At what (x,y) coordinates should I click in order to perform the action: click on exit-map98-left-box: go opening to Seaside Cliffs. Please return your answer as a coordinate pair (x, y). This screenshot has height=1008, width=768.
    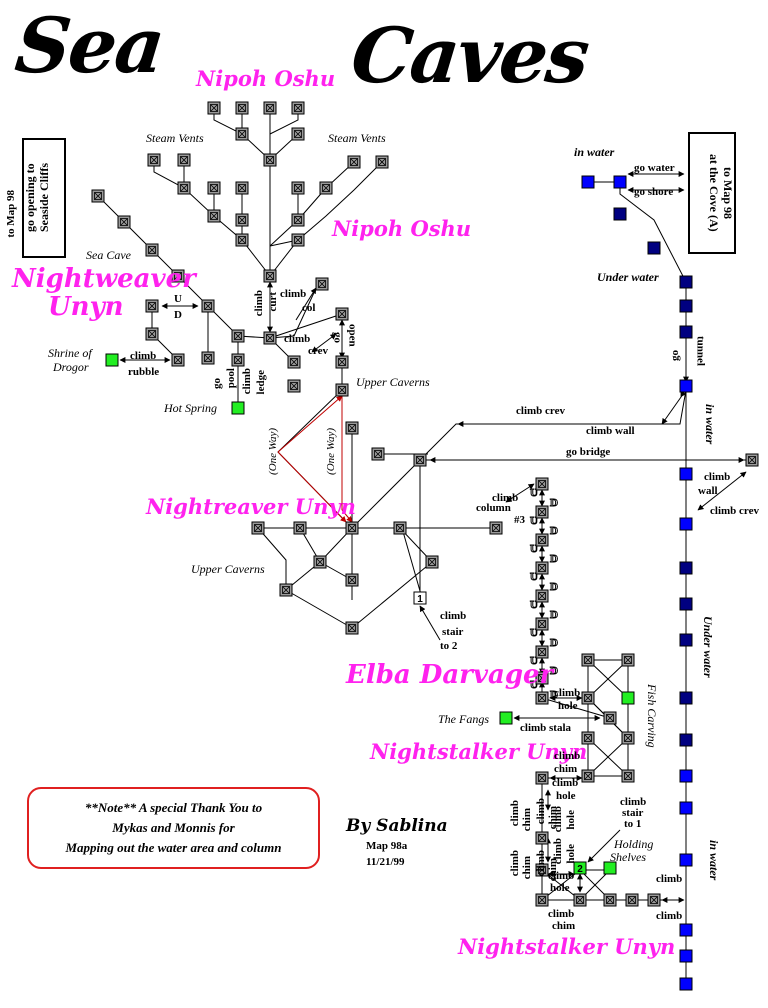
    Looking at the image, I should click on (44, 198).